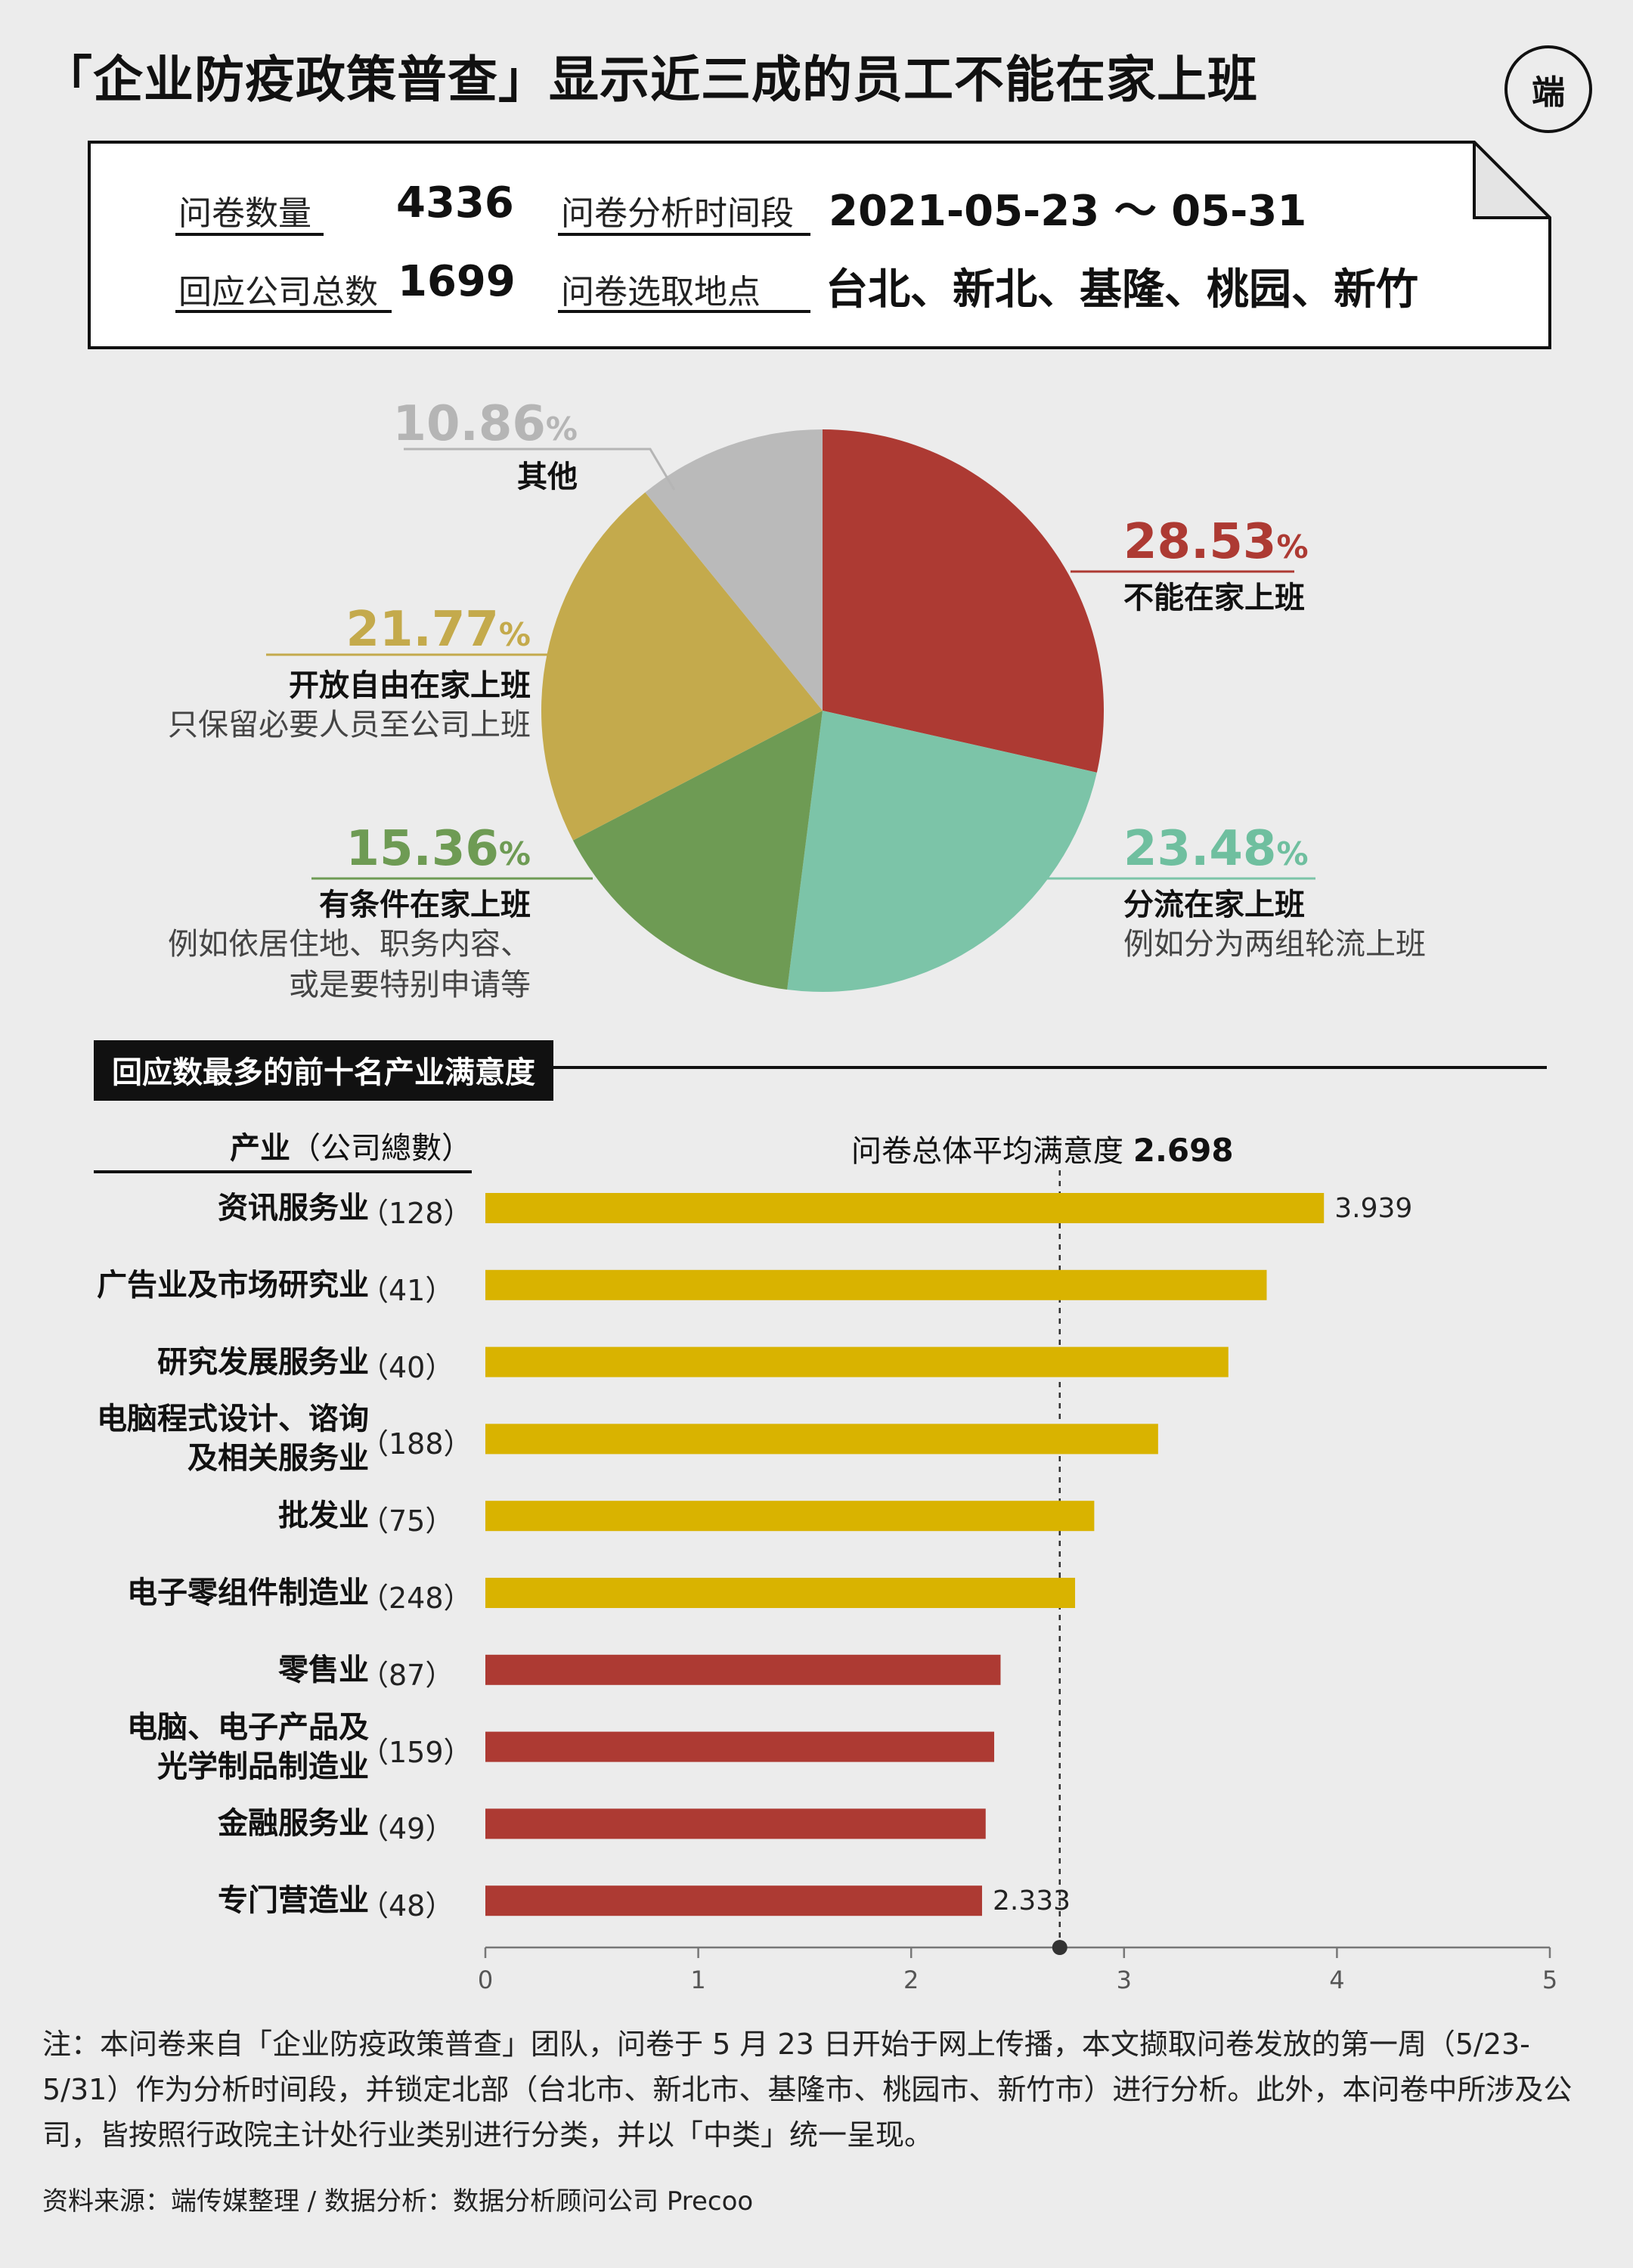  What do you see at coordinates (248, 1746) in the screenshot?
I see `industry-label-8: 电脑、电子产品及 光学制品制造业` at bounding box center [248, 1746].